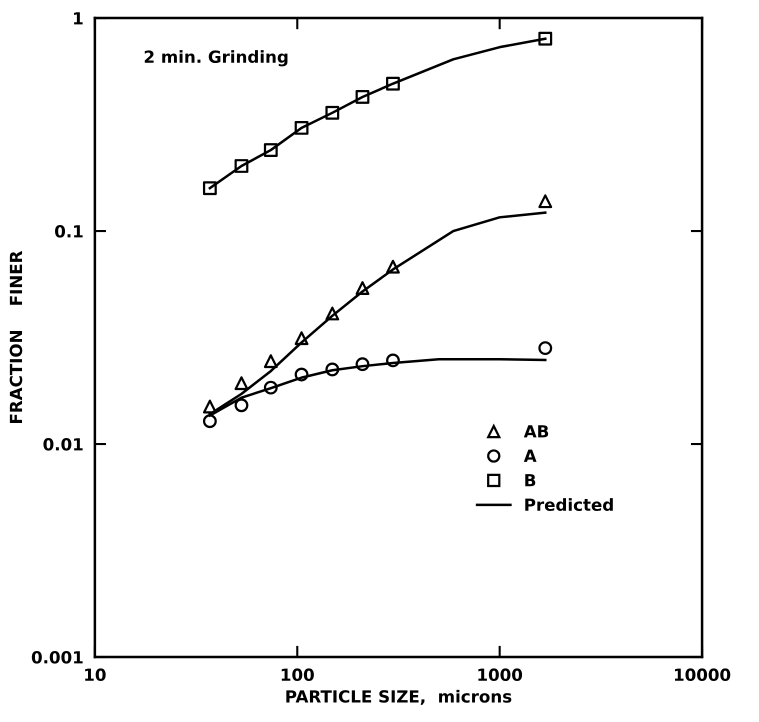 This screenshot has height=722, width=759. I want to click on legend-label: AB, so click(536, 431).